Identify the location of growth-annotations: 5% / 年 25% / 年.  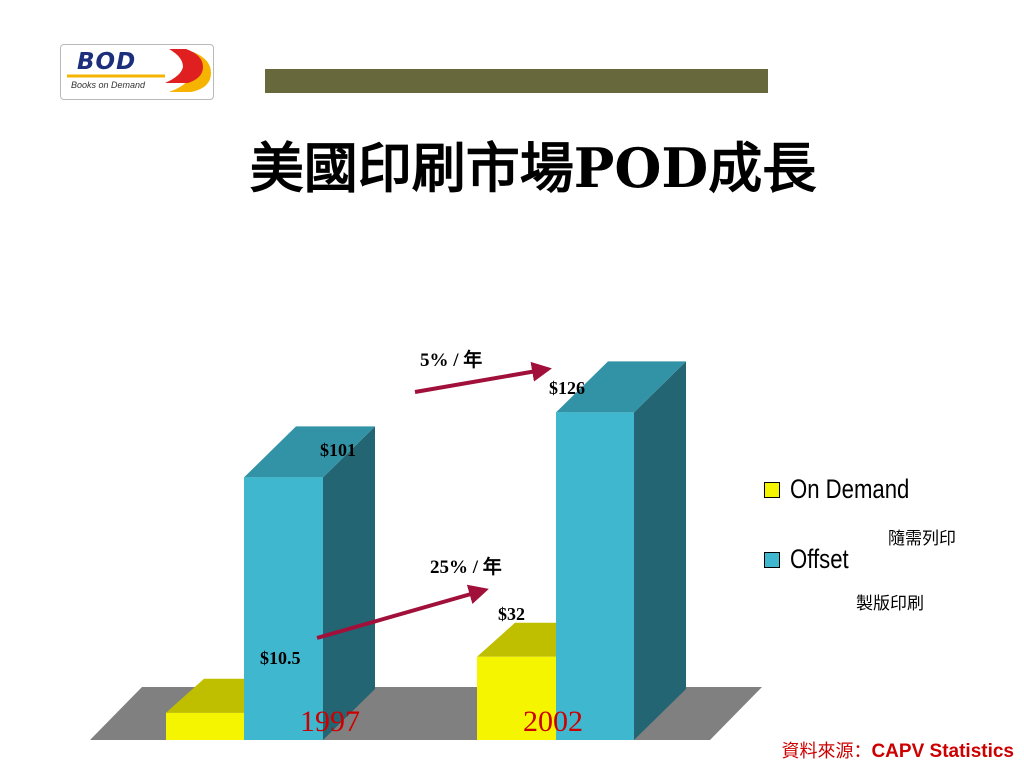
(434, 494).